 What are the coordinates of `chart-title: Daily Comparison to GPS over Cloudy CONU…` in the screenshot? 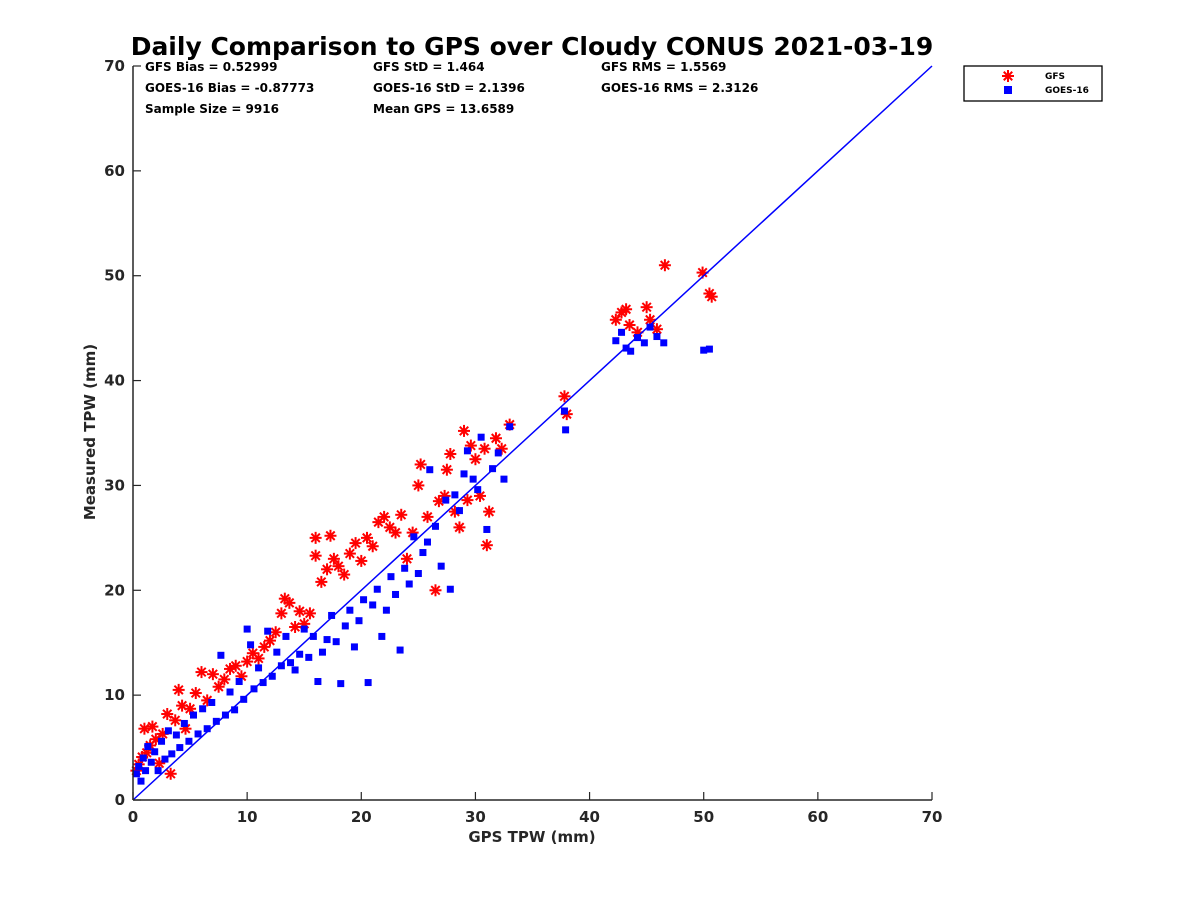 It's located at (532, 46).